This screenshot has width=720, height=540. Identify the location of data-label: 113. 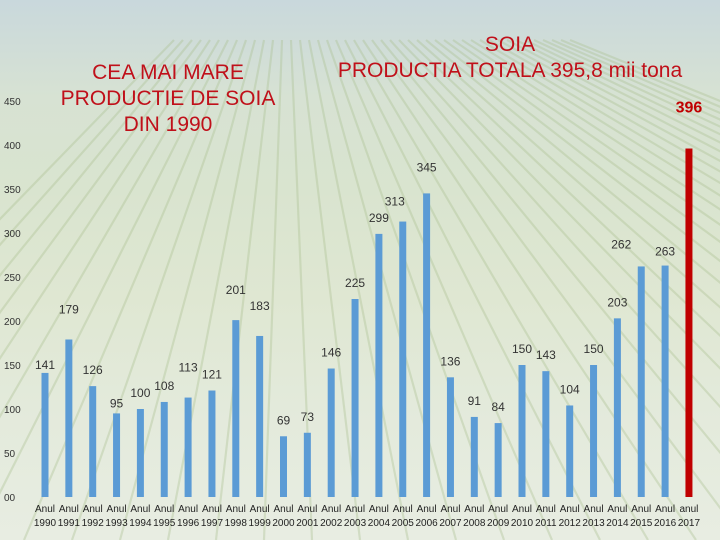
(188, 368).